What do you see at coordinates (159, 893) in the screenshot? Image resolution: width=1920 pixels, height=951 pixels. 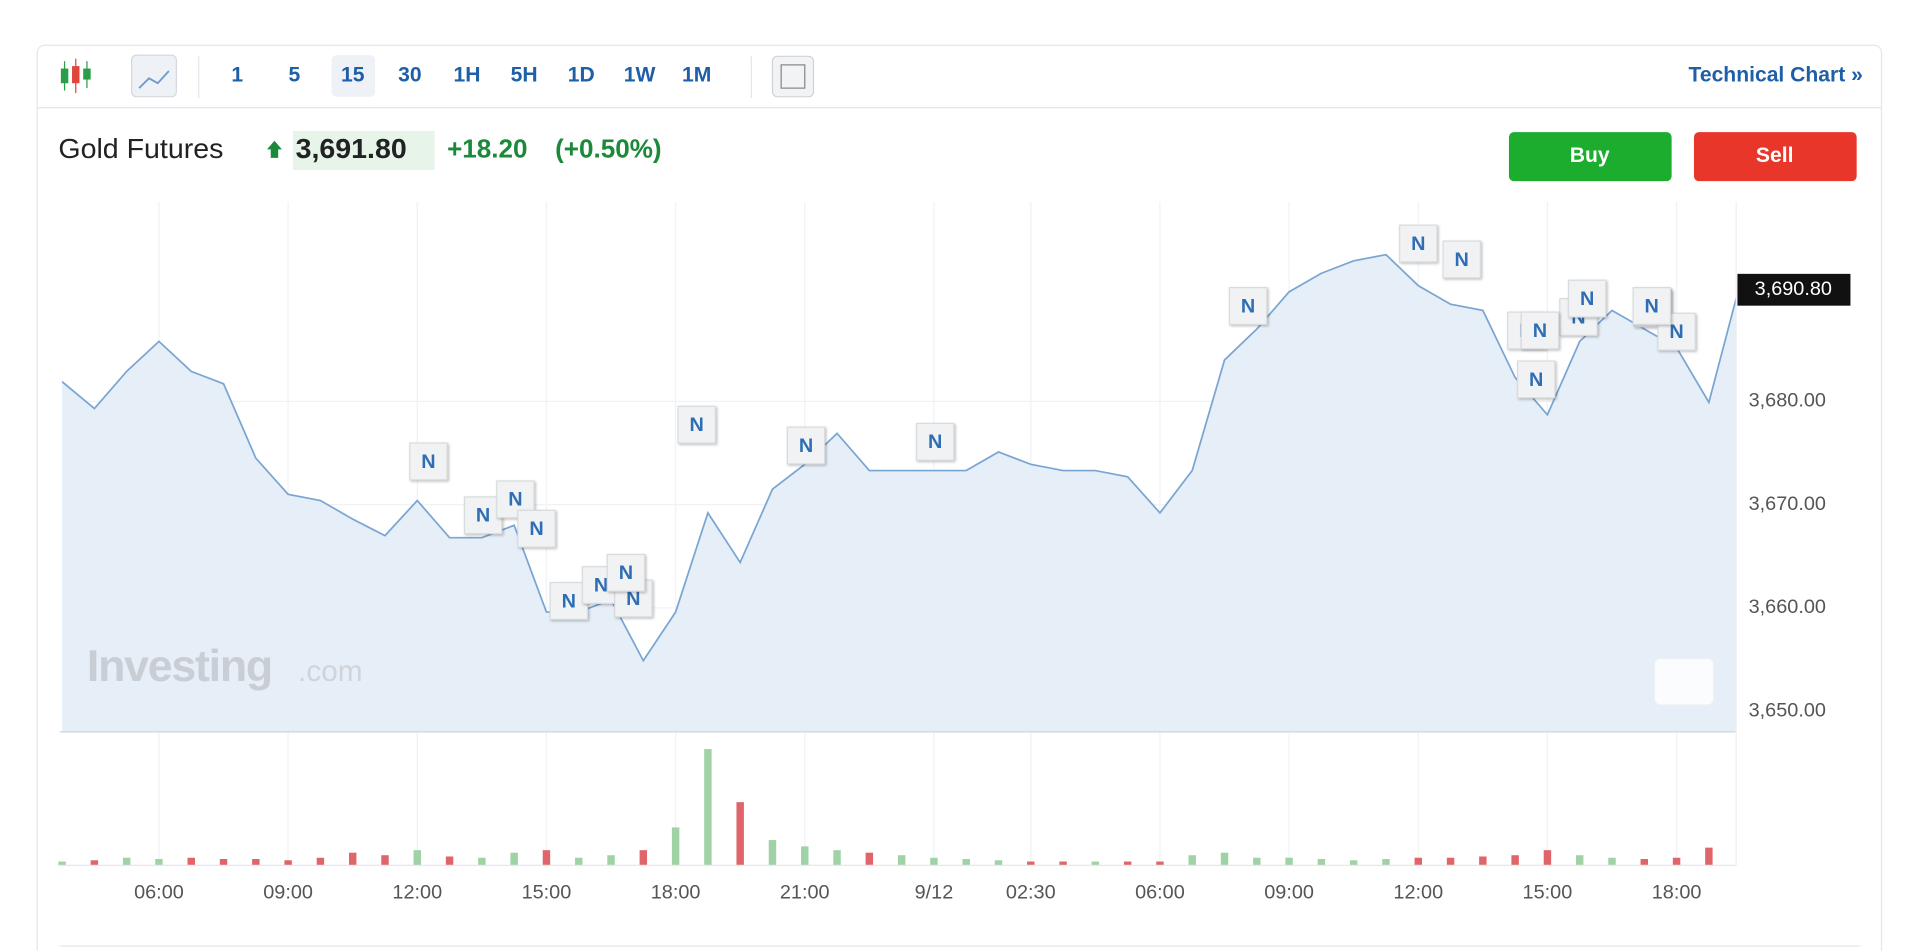 I see `x-tick-label: 06:00` at bounding box center [159, 893].